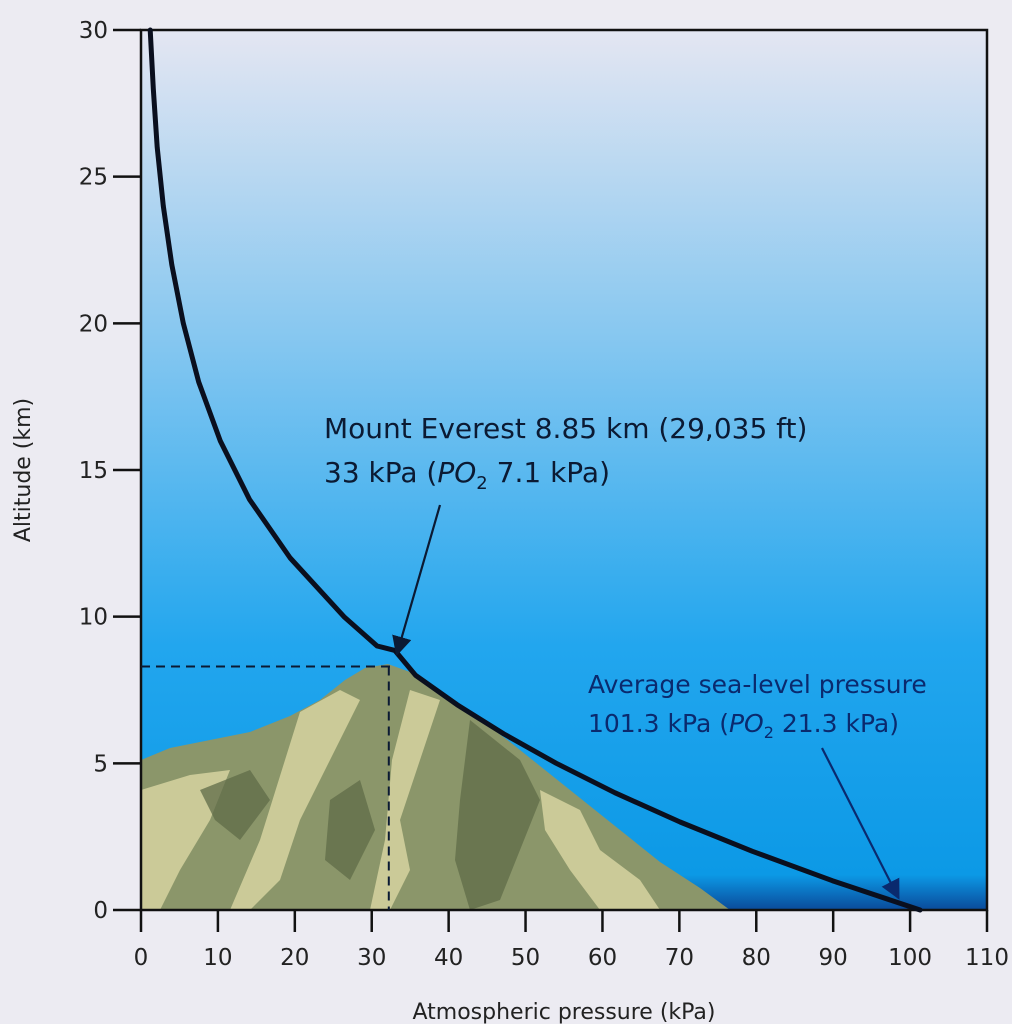  What do you see at coordinates (860, 823) in the screenshot?
I see `annotation-sea-level-arrow` at bounding box center [860, 823].